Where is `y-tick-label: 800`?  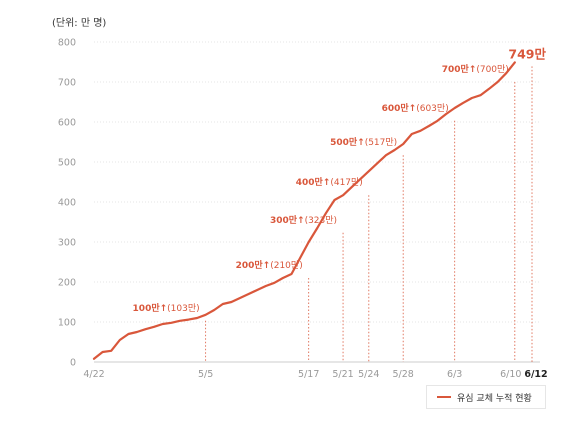 y-tick-label: 800 is located at coordinates (67, 43).